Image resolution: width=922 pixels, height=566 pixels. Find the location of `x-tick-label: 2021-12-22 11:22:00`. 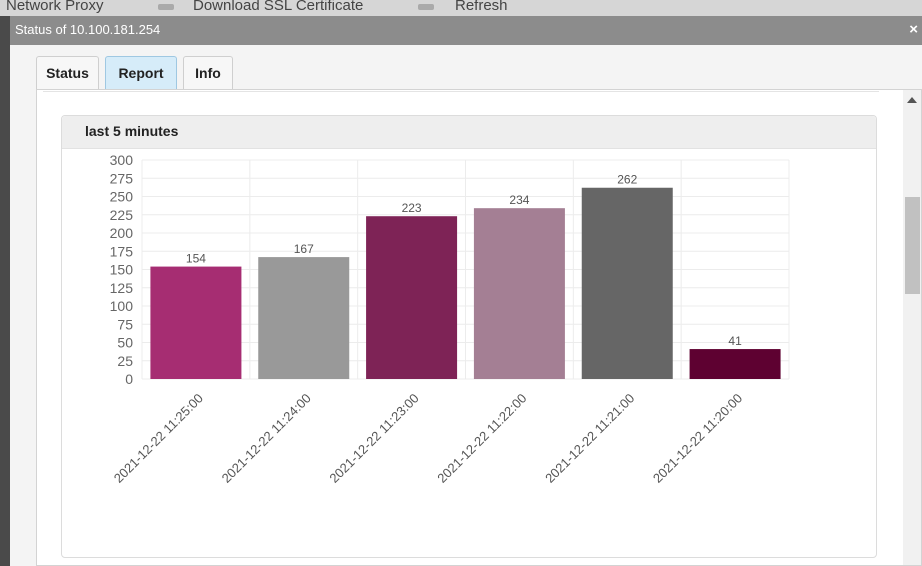

x-tick-label: 2021-12-22 11:22:00 is located at coordinates (481, 438).